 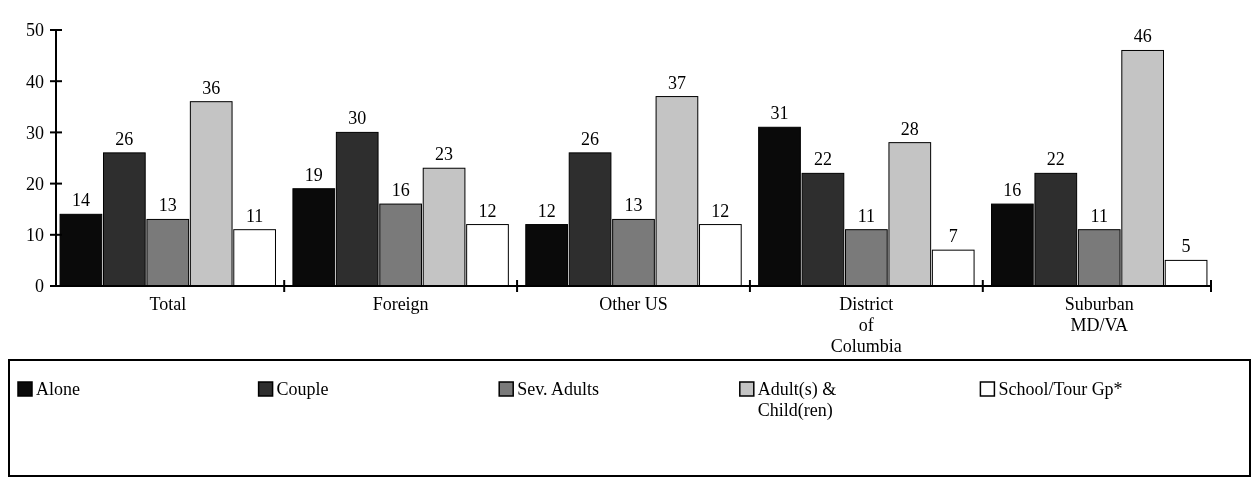 What do you see at coordinates (1186, 246) in the screenshot?
I see `data-label: 5` at bounding box center [1186, 246].